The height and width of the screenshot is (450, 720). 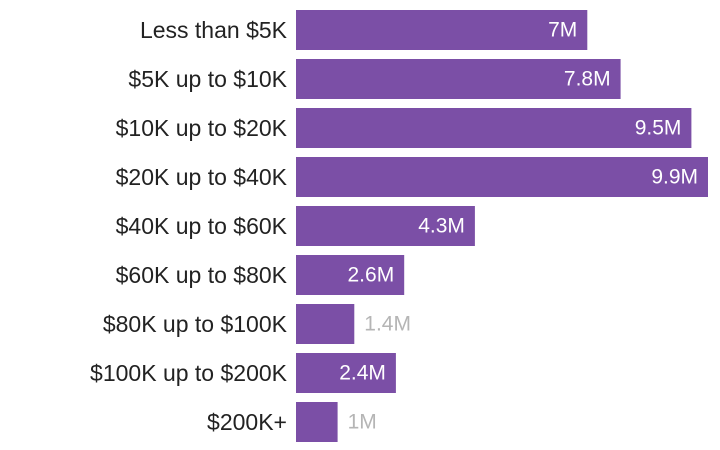 I want to click on category-label: $5K up to $10K, so click(x=207, y=79).